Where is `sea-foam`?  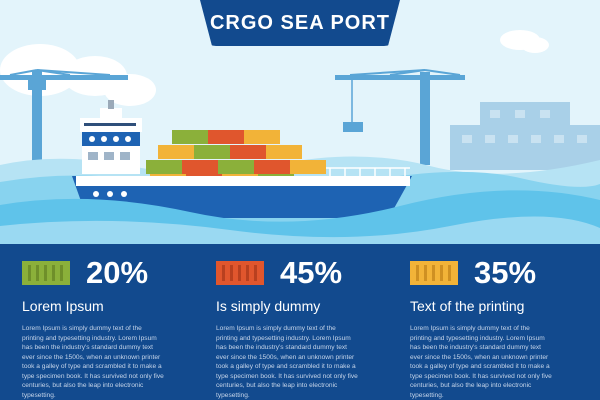 sea-foam is located at coordinates (300, 233).